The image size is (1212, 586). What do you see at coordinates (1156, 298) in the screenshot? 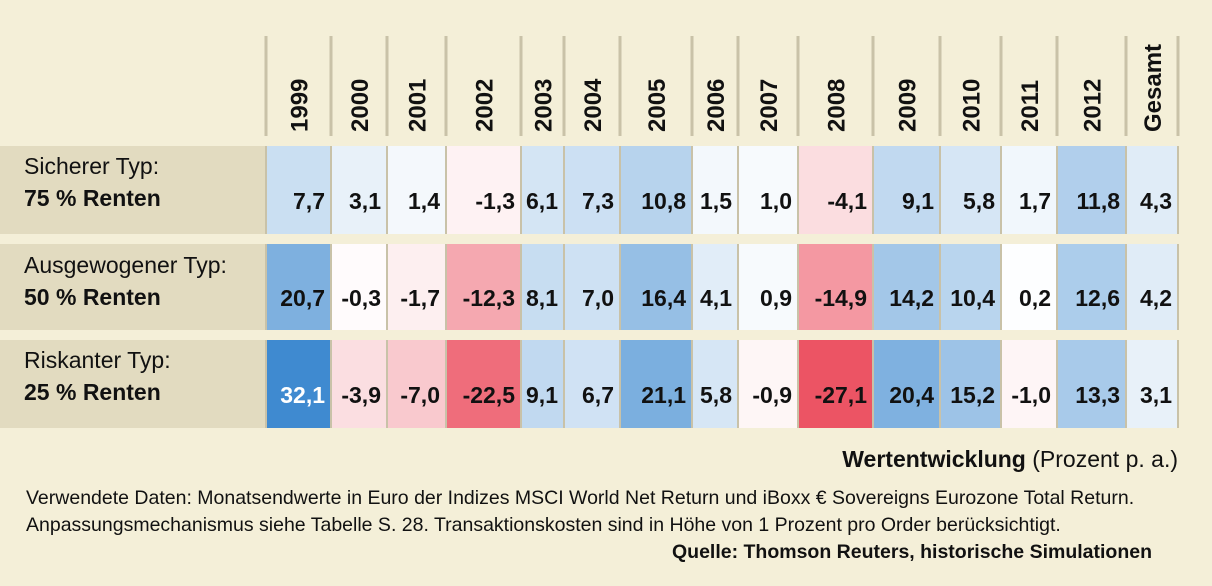
I see `data-label: 4,2` at bounding box center [1156, 298].